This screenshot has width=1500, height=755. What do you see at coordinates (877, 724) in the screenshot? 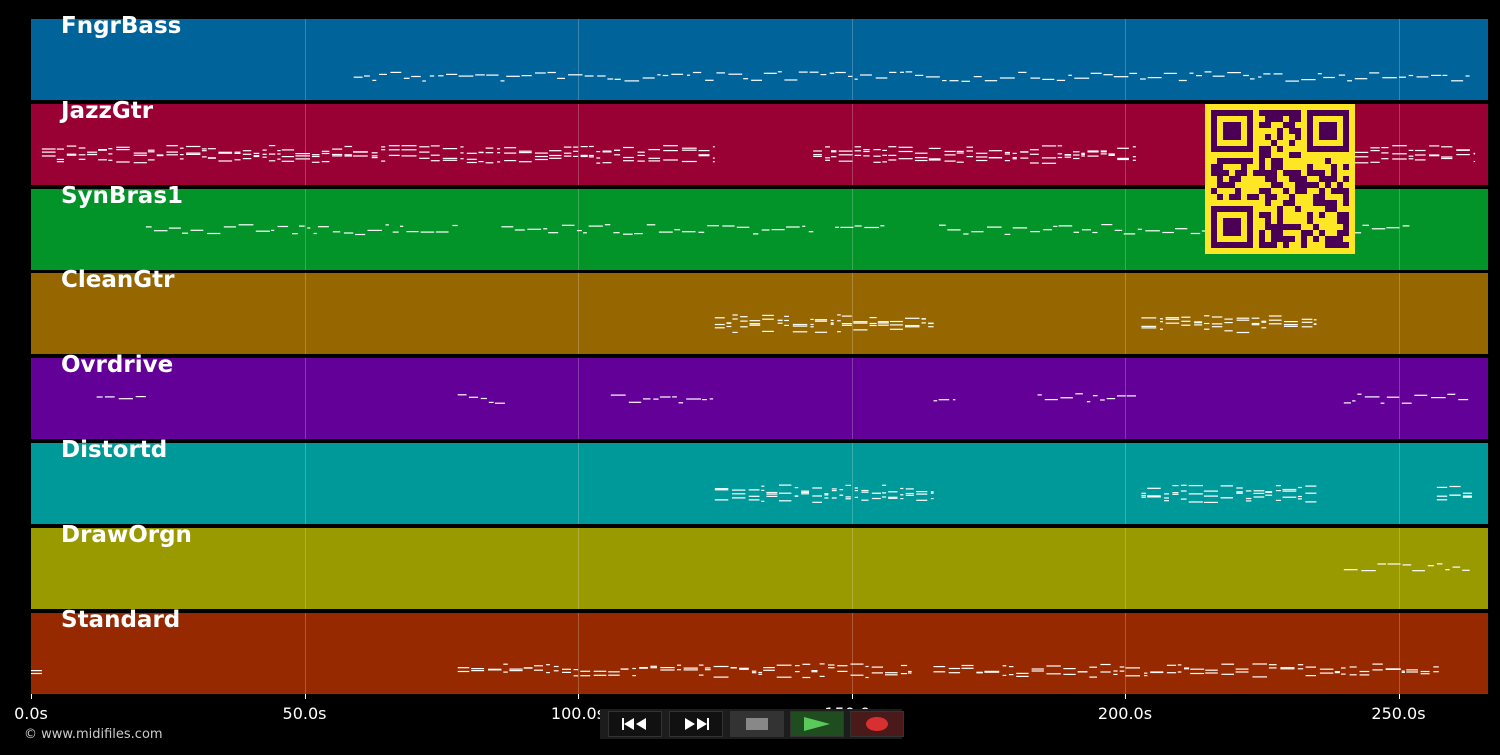
I see `record-button` at bounding box center [877, 724].